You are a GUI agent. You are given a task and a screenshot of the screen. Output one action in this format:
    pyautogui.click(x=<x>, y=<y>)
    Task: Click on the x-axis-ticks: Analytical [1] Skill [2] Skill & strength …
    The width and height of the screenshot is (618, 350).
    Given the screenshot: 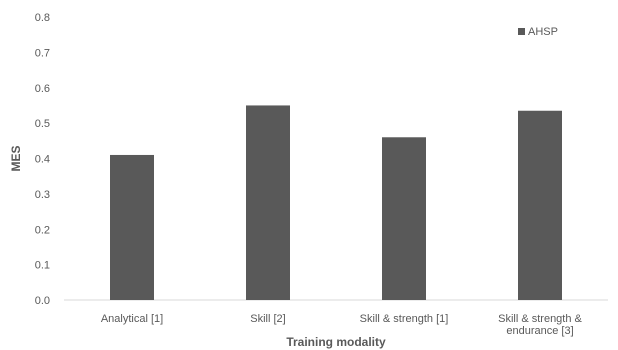 What is the action you would take?
    pyautogui.click(x=342, y=325)
    